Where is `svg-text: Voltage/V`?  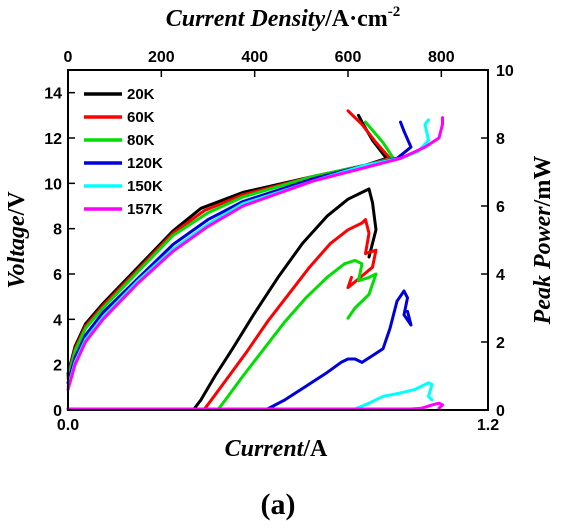
svg-text: Voltage/V is located at coordinates (17, 240).